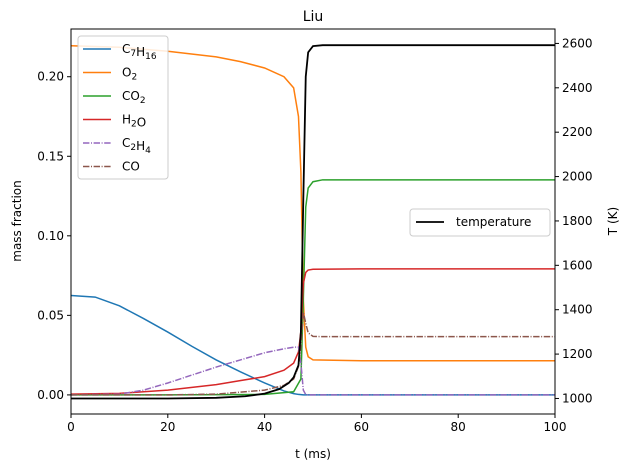  I want to click on x-tick-label: 40, so click(264, 427).